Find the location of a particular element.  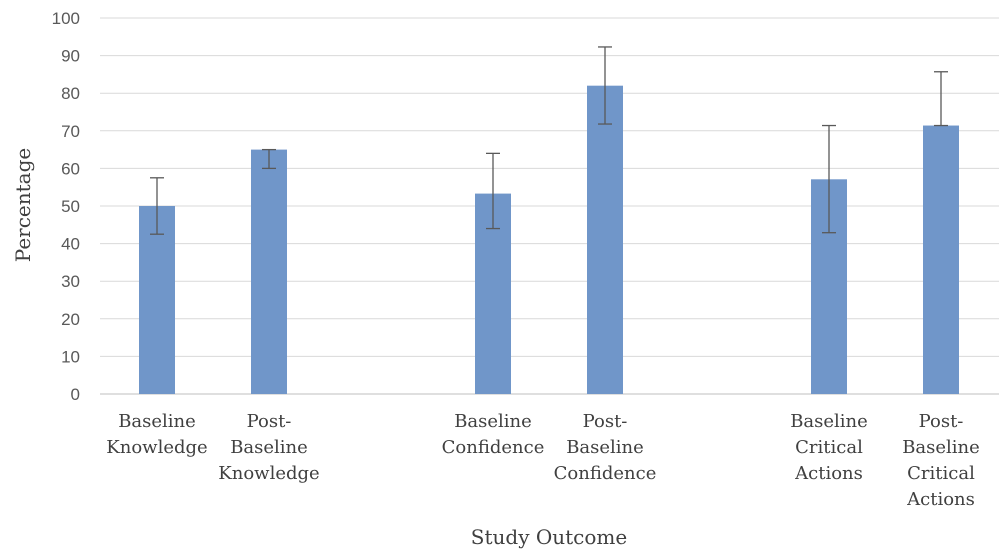

y-tick-label: 60 is located at coordinates (70, 168).